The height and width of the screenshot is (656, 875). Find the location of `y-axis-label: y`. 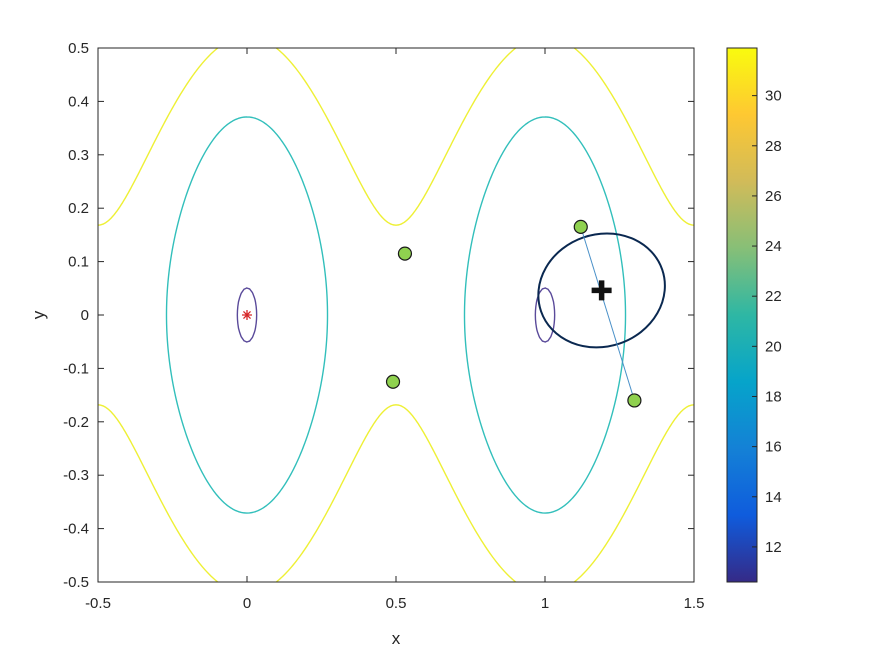

y-axis-label: y is located at coordinates (38, 314).